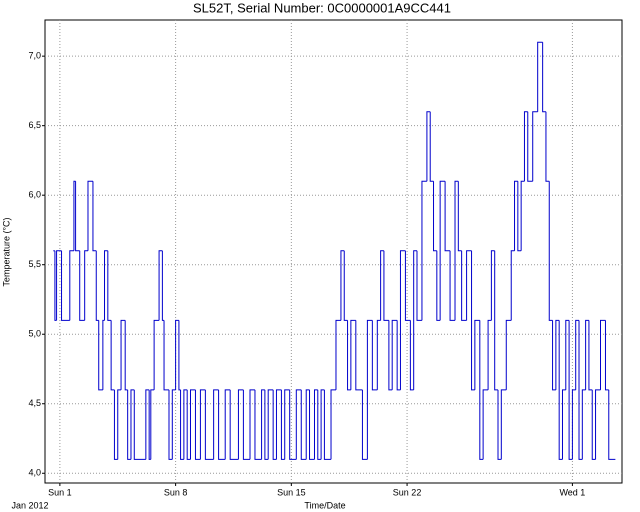 The image size is (640, 512). I want to click on x-tick-label: Sun 8, so click(176, 492).